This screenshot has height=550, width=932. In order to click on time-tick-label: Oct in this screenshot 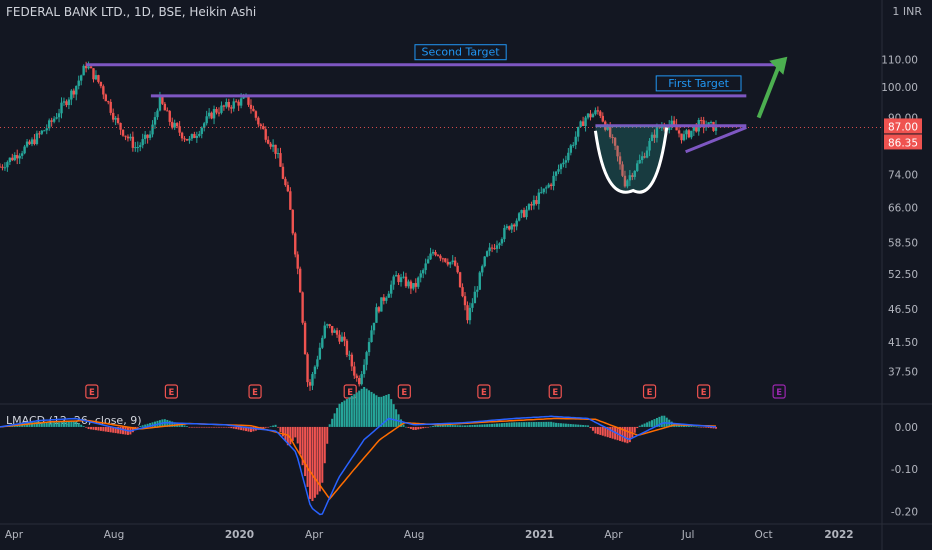, I will do `click(763, 535)`.